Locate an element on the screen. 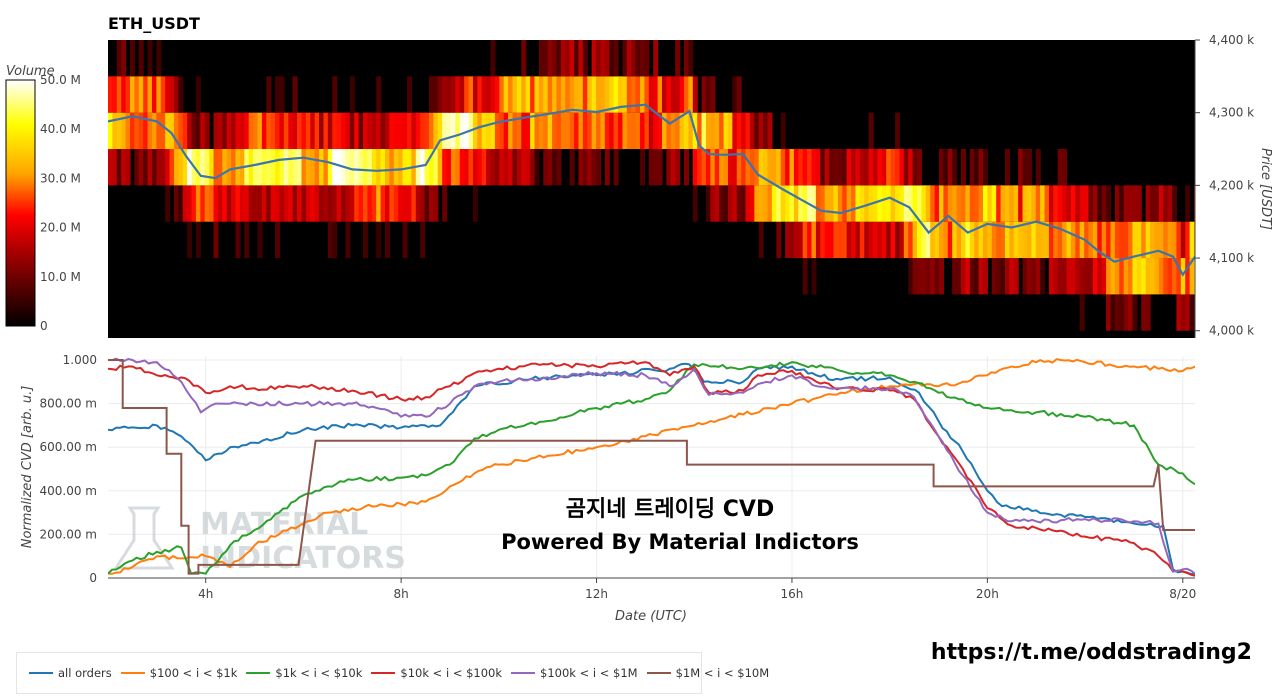 The height and width of the screenshot is (696, 1280). legend-item: $1M < i < $10M is located at coordinates (708, 673).